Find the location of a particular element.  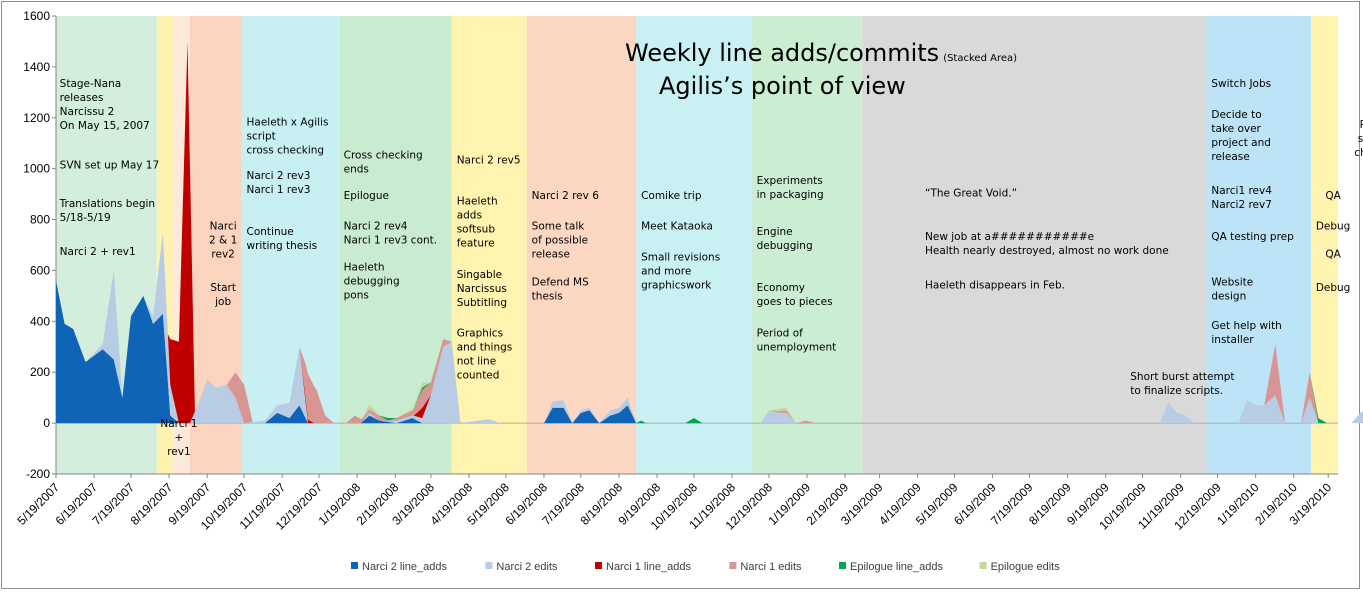

annotation-line: Period of is located at coordinates (780, 334).